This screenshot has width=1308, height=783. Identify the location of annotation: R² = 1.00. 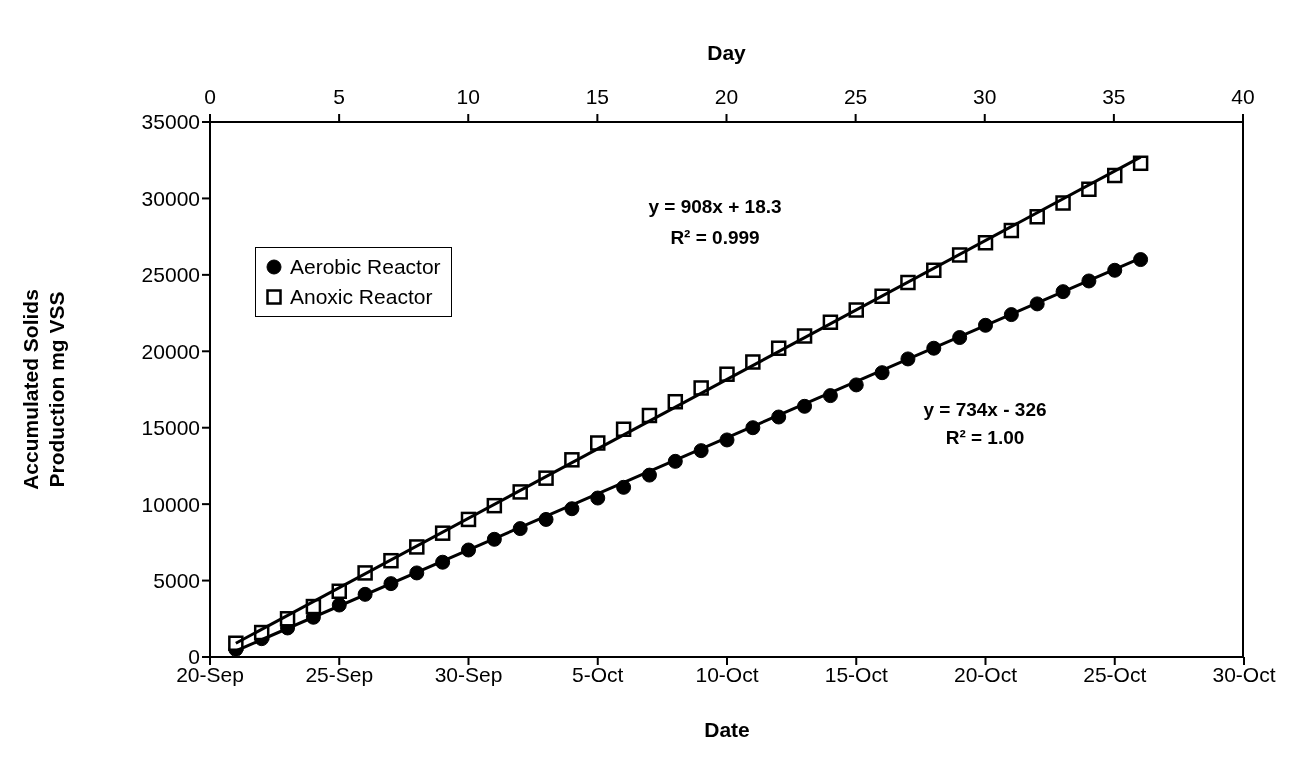
(985, 437).